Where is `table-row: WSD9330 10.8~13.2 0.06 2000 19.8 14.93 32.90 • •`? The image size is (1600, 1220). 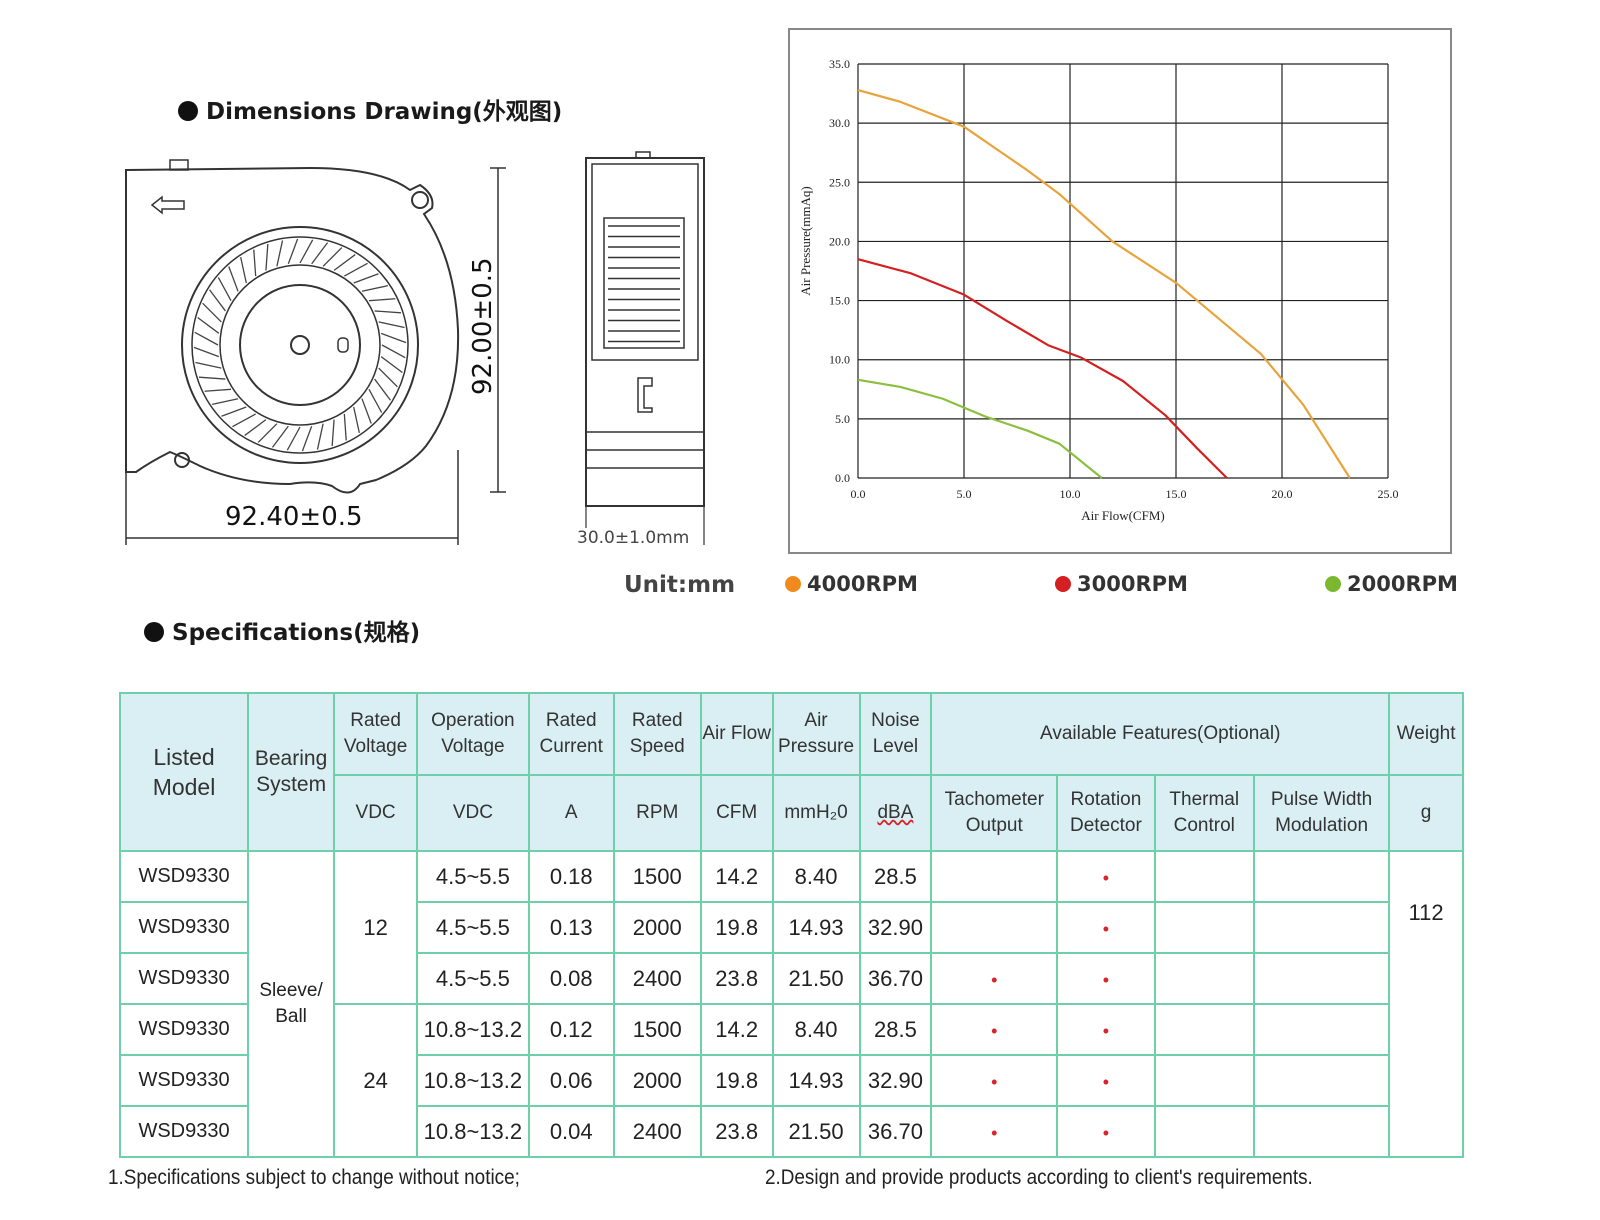
table-row: WSD9330 10.8~13.2 0.06 2000 19.8 14.93 32.90 • • is located at coordinates (790, 1080).